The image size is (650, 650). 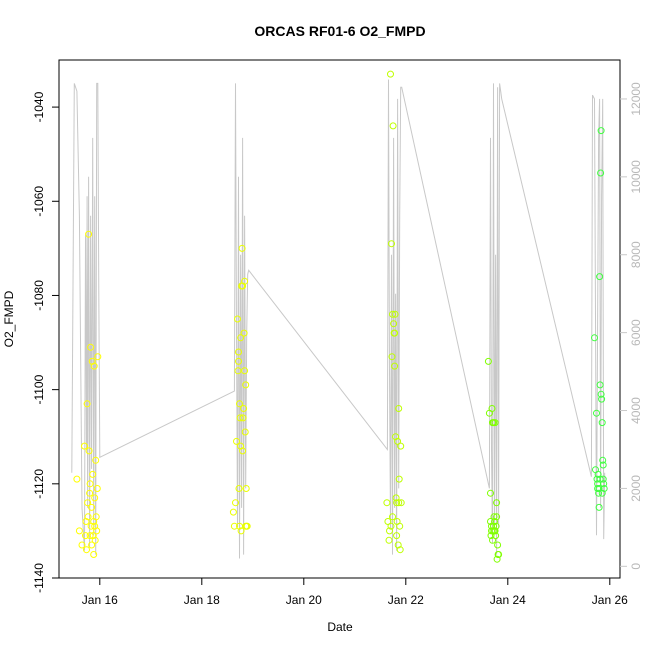 I want to click on y-tick-label: -1120, so click(x=39, y=484).